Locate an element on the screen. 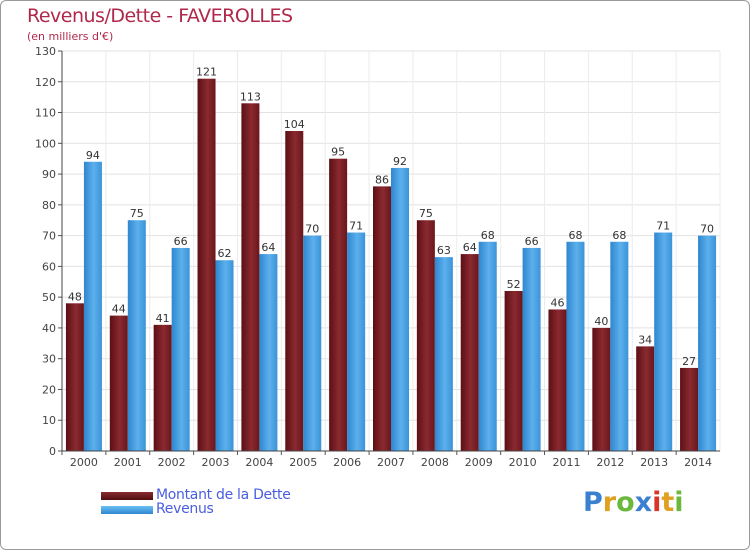  logo-letter: r is located at coordinates (609, 502).